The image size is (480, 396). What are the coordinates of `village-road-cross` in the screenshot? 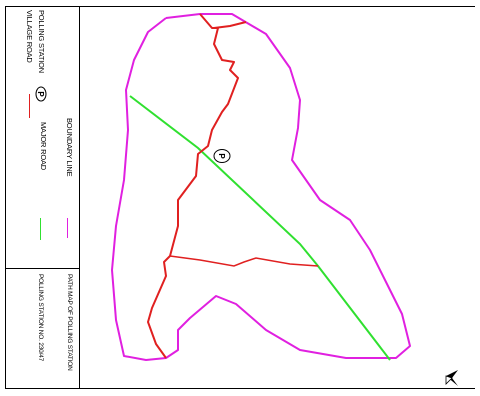 It's located at (244, 261).